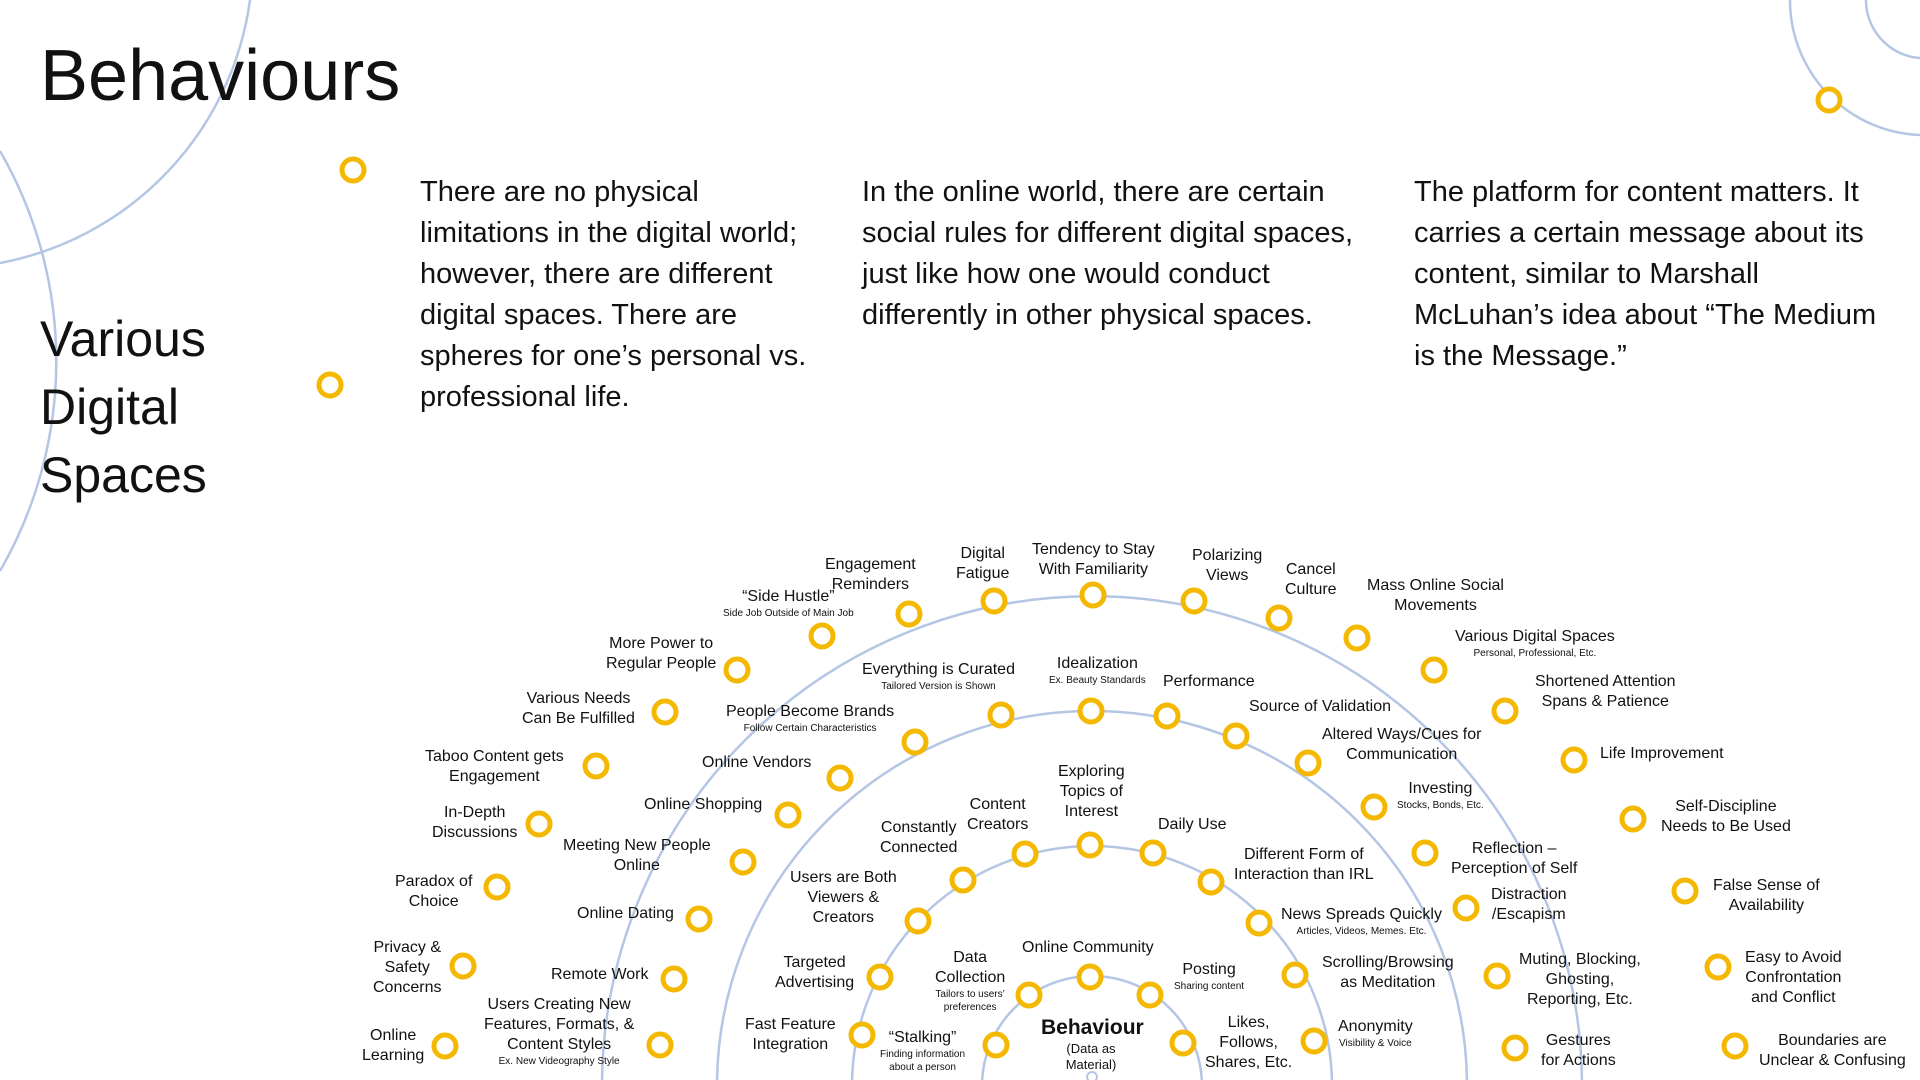 The image size is (1920, 1080). I want to click on deco-arc-title, so click(126, 132).